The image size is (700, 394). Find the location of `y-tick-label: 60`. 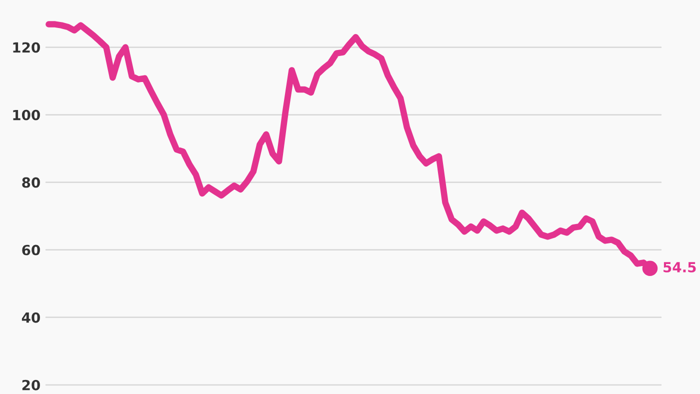

y-tick-label: 60 is located at coordinates (31, 250).